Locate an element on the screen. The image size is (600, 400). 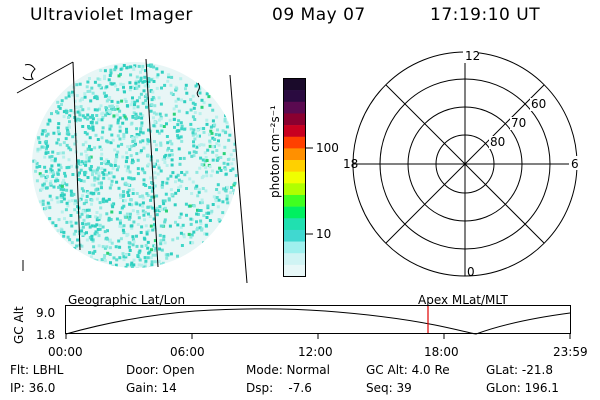
gc-alt-value: GC Alt: 4.0 Re is located at coordinates (408, 370).